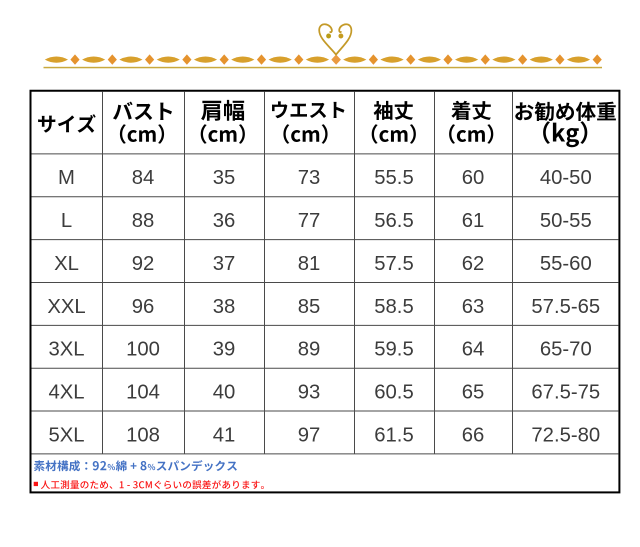  What do you see at coordinates (143, 221) in the screenshot?
I see `svg-text: 88` at bounding box center [143, 221].